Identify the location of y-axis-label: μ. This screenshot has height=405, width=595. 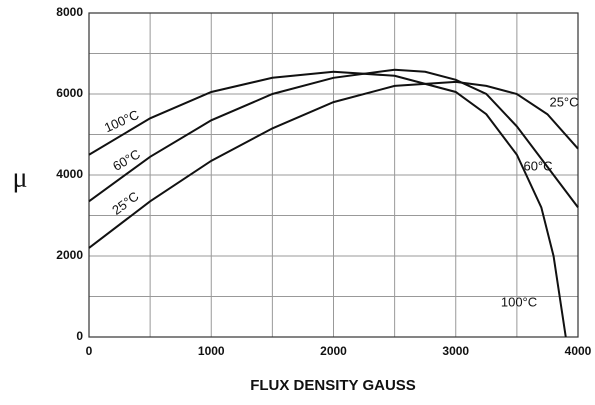
(19, 177).